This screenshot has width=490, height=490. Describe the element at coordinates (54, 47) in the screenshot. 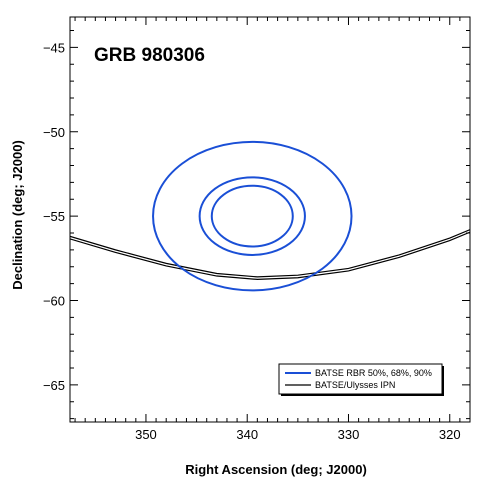

I see `y-tick-label: −45` at that location.